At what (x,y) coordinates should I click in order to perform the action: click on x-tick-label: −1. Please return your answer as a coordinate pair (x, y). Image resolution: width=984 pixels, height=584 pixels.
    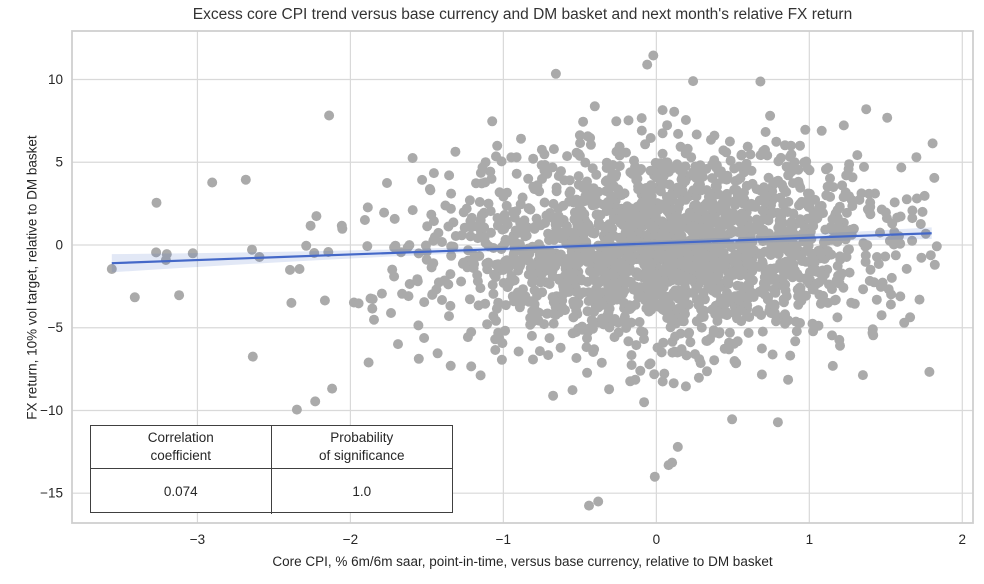
    Looking at the image, I should click on (503, 539).